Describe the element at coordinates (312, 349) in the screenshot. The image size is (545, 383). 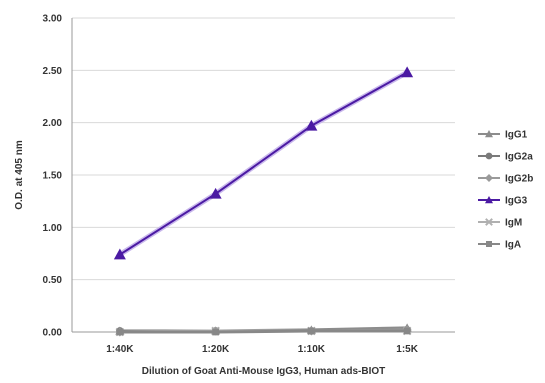
I see `x-tick-label: 1:10K` at that location.